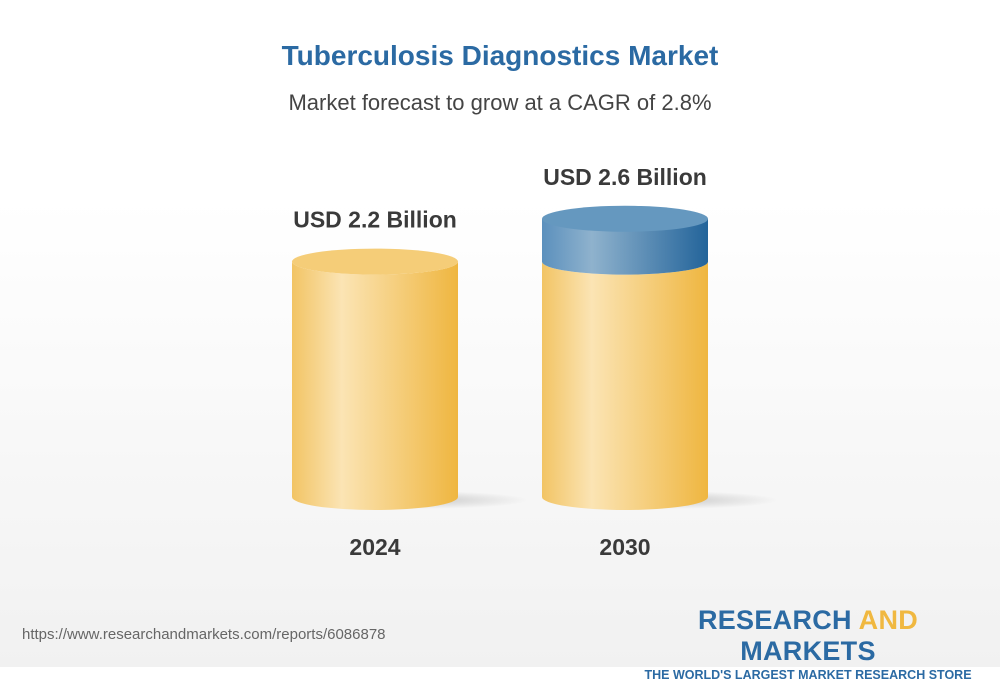 The height and width of the screenshot is (682, 1000). I want to click on category-label: 2024, so click(374, 547).